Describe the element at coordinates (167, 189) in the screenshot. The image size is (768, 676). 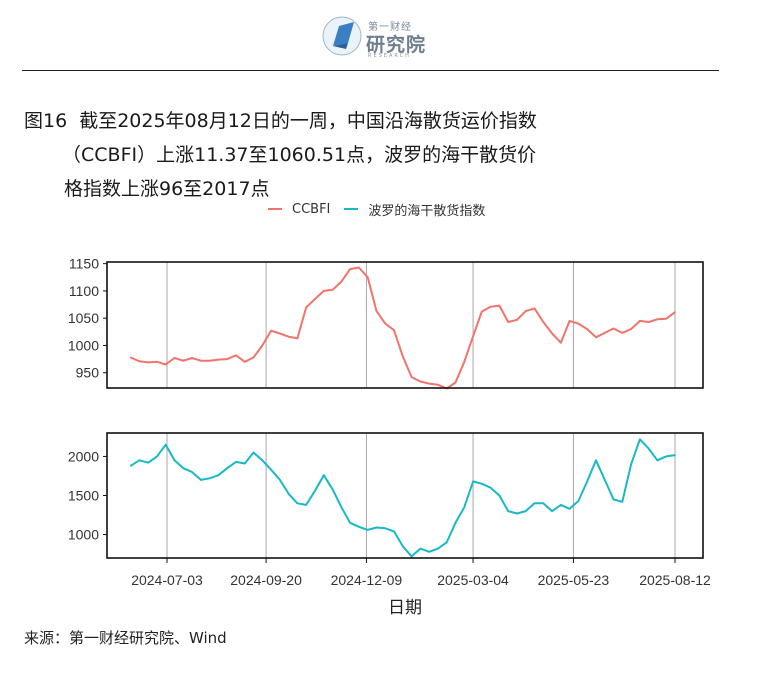
I see `title-line-3: 格指数上涨96至2017点` at that location.